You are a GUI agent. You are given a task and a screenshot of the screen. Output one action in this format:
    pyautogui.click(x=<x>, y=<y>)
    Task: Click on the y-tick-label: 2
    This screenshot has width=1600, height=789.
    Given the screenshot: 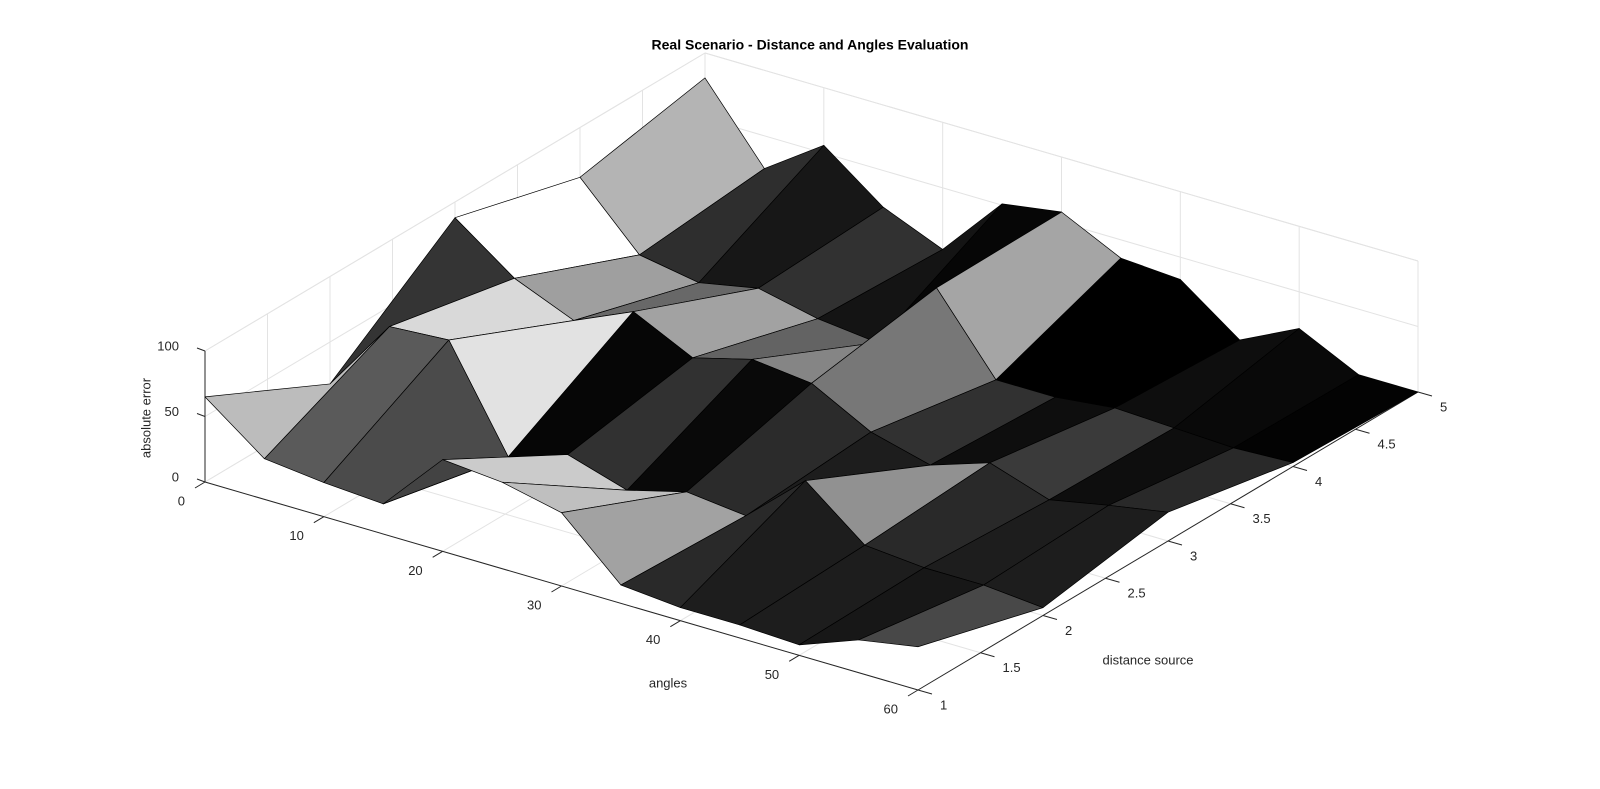 What is the action you would take?
    pyautogui.click(x=1068, y=630)
    